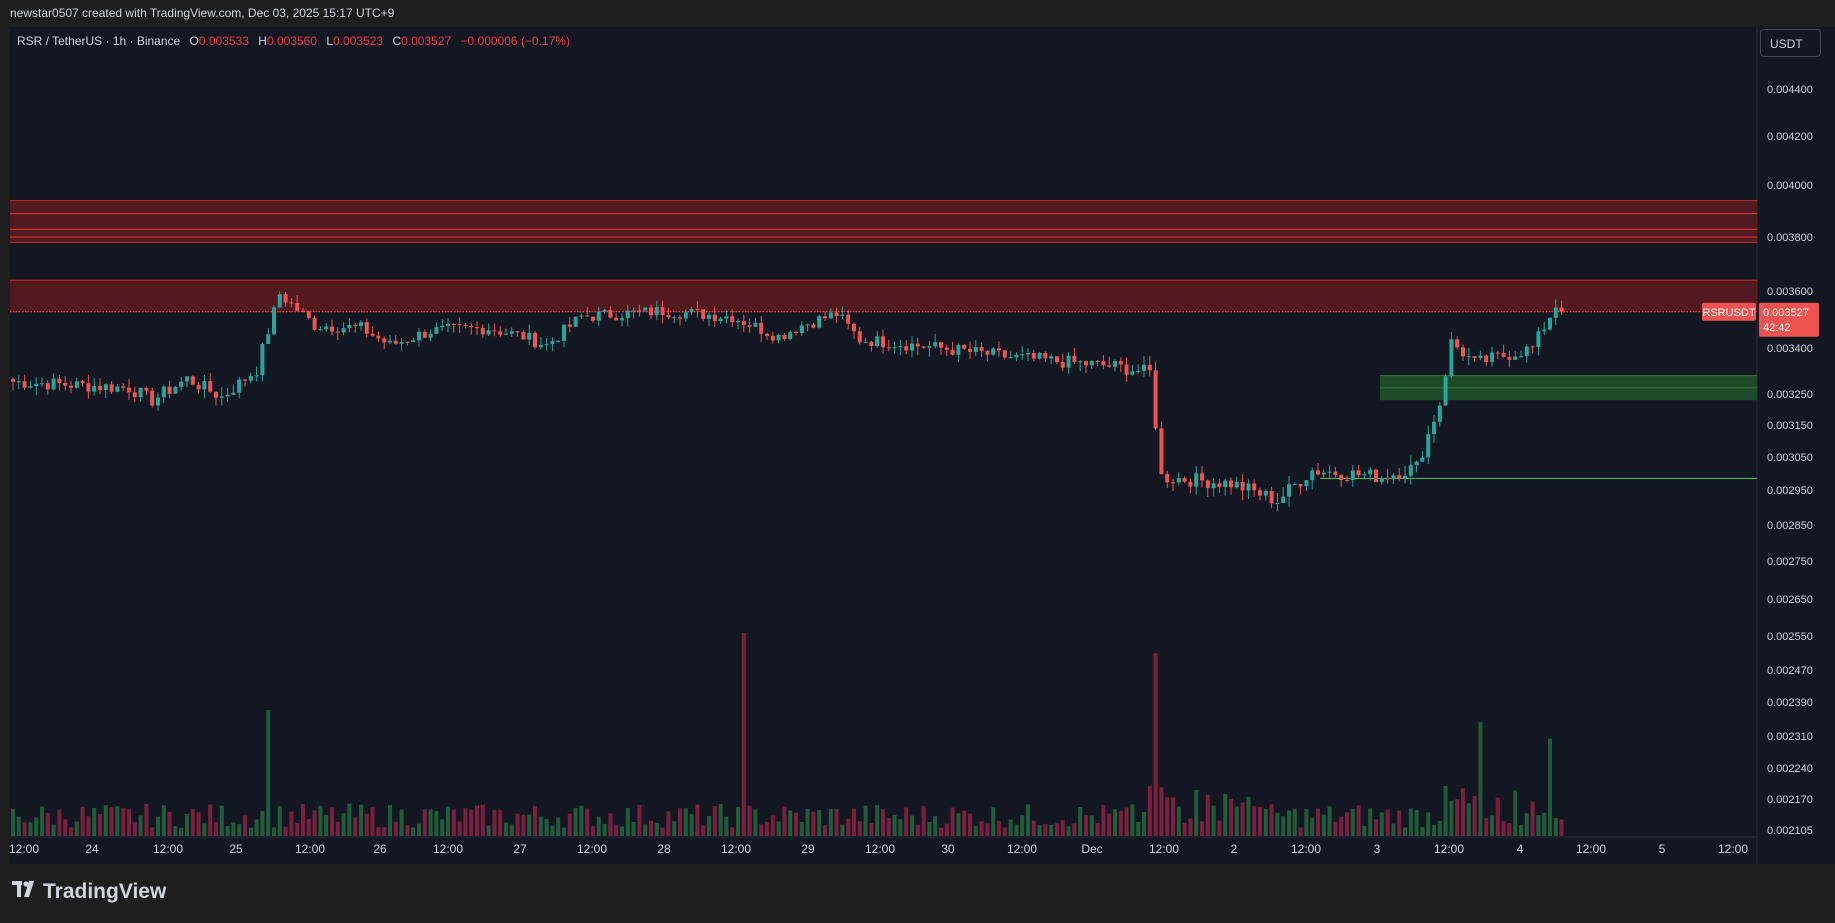  I want to click on last-price-tag, so click(1789, 319).